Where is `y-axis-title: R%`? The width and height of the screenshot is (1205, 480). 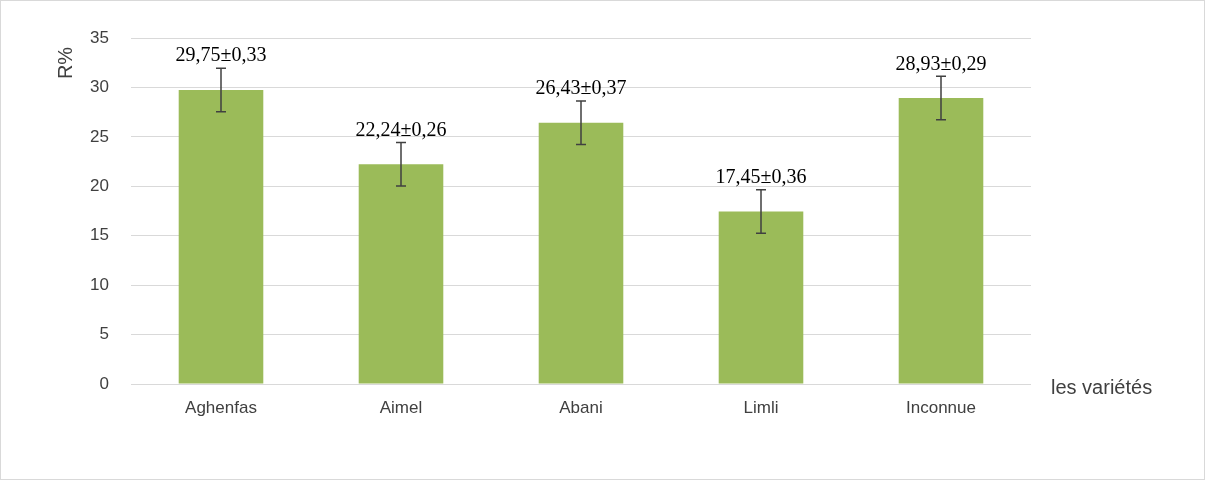
y-axis-title: R% is located at coordinates (64, 63).